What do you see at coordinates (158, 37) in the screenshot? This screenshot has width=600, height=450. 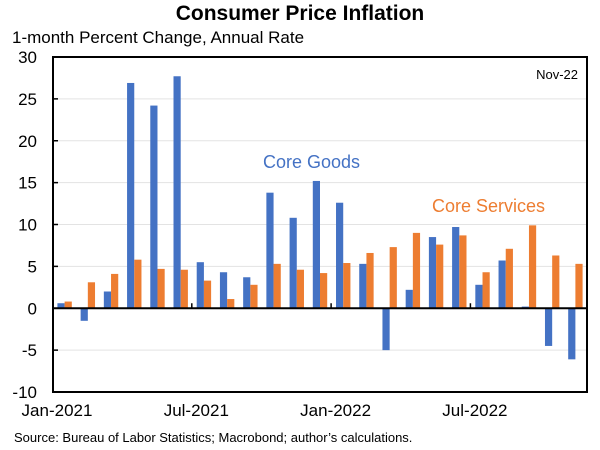 I see `chart-subtitle: 1-month Percent Change, Annual Rate` at bounding box center [158, 37].